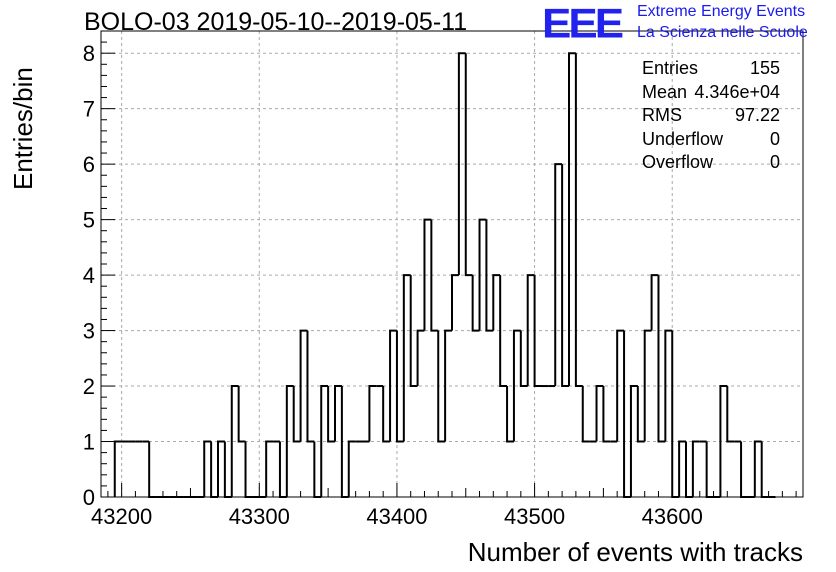  What do you see at coordinates (89, 220) in the screenshot?
I see `y-tick-label: 5` at bounding box center [89, 220].